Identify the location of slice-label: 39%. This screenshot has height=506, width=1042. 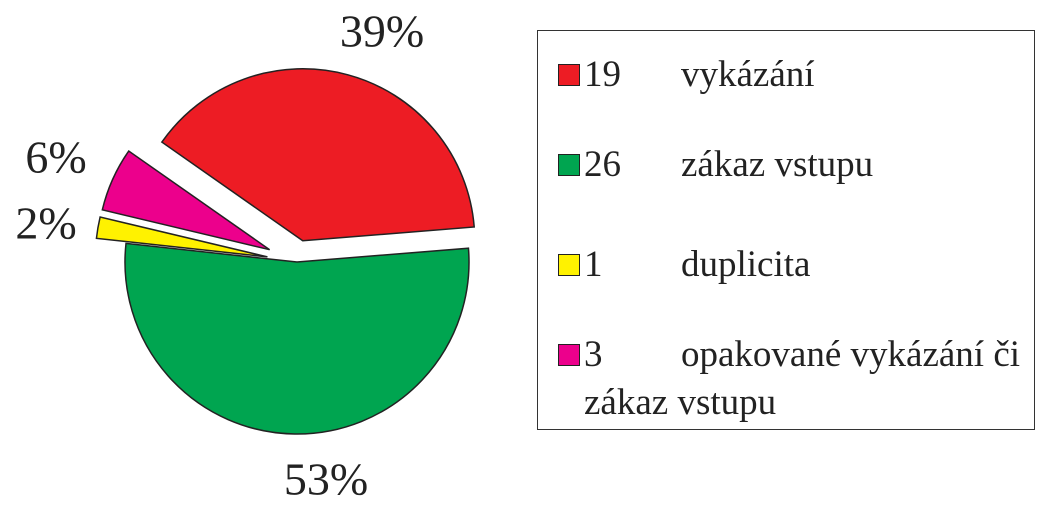
(382, 31).